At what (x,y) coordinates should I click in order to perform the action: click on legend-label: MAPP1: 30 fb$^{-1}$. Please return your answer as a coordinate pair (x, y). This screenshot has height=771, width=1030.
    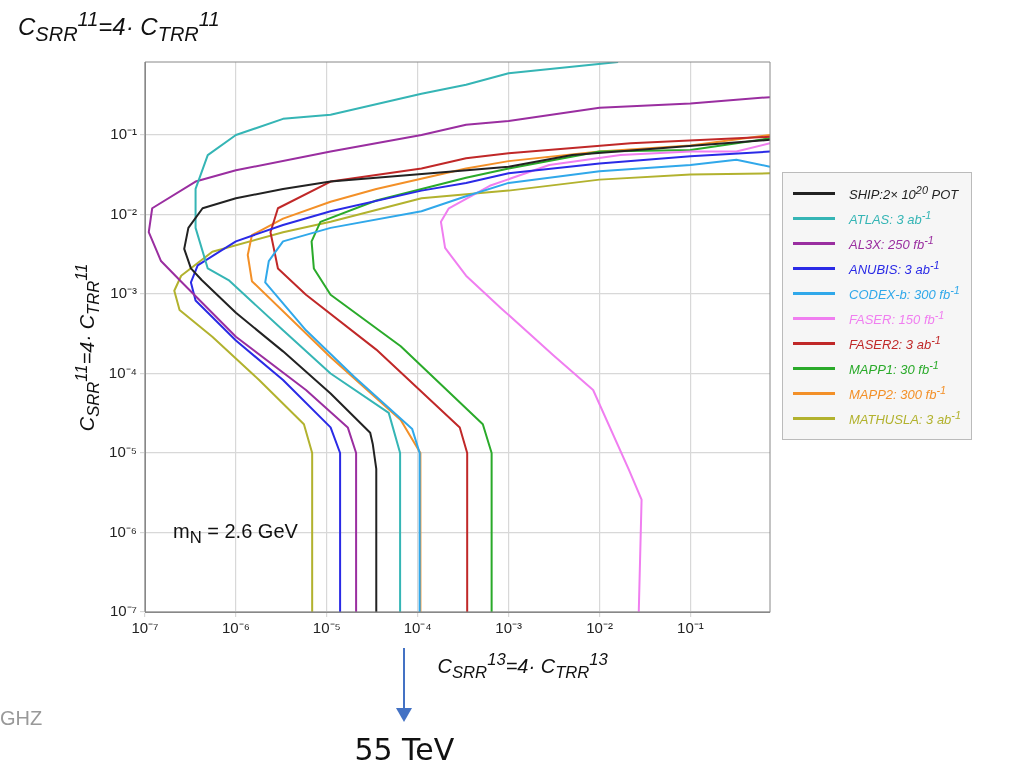
    Looking at the image, I should click on (894, 368).